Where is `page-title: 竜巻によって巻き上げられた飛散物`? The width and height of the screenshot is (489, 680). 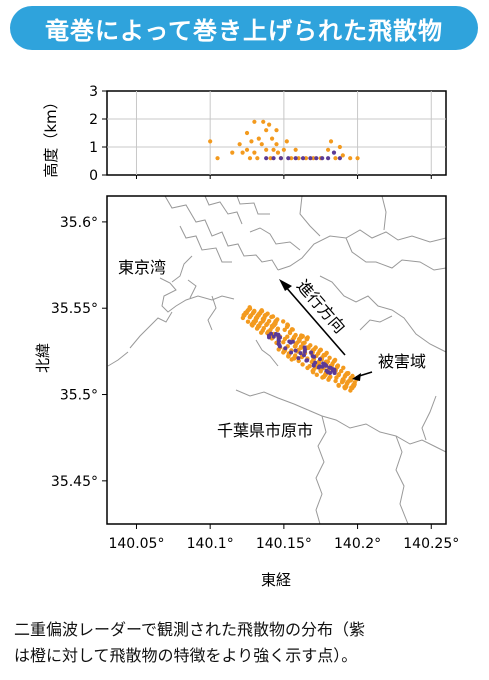 page-title: 竜巻によって巻き上げられた飛散物 is located at coordinates (244, 30).